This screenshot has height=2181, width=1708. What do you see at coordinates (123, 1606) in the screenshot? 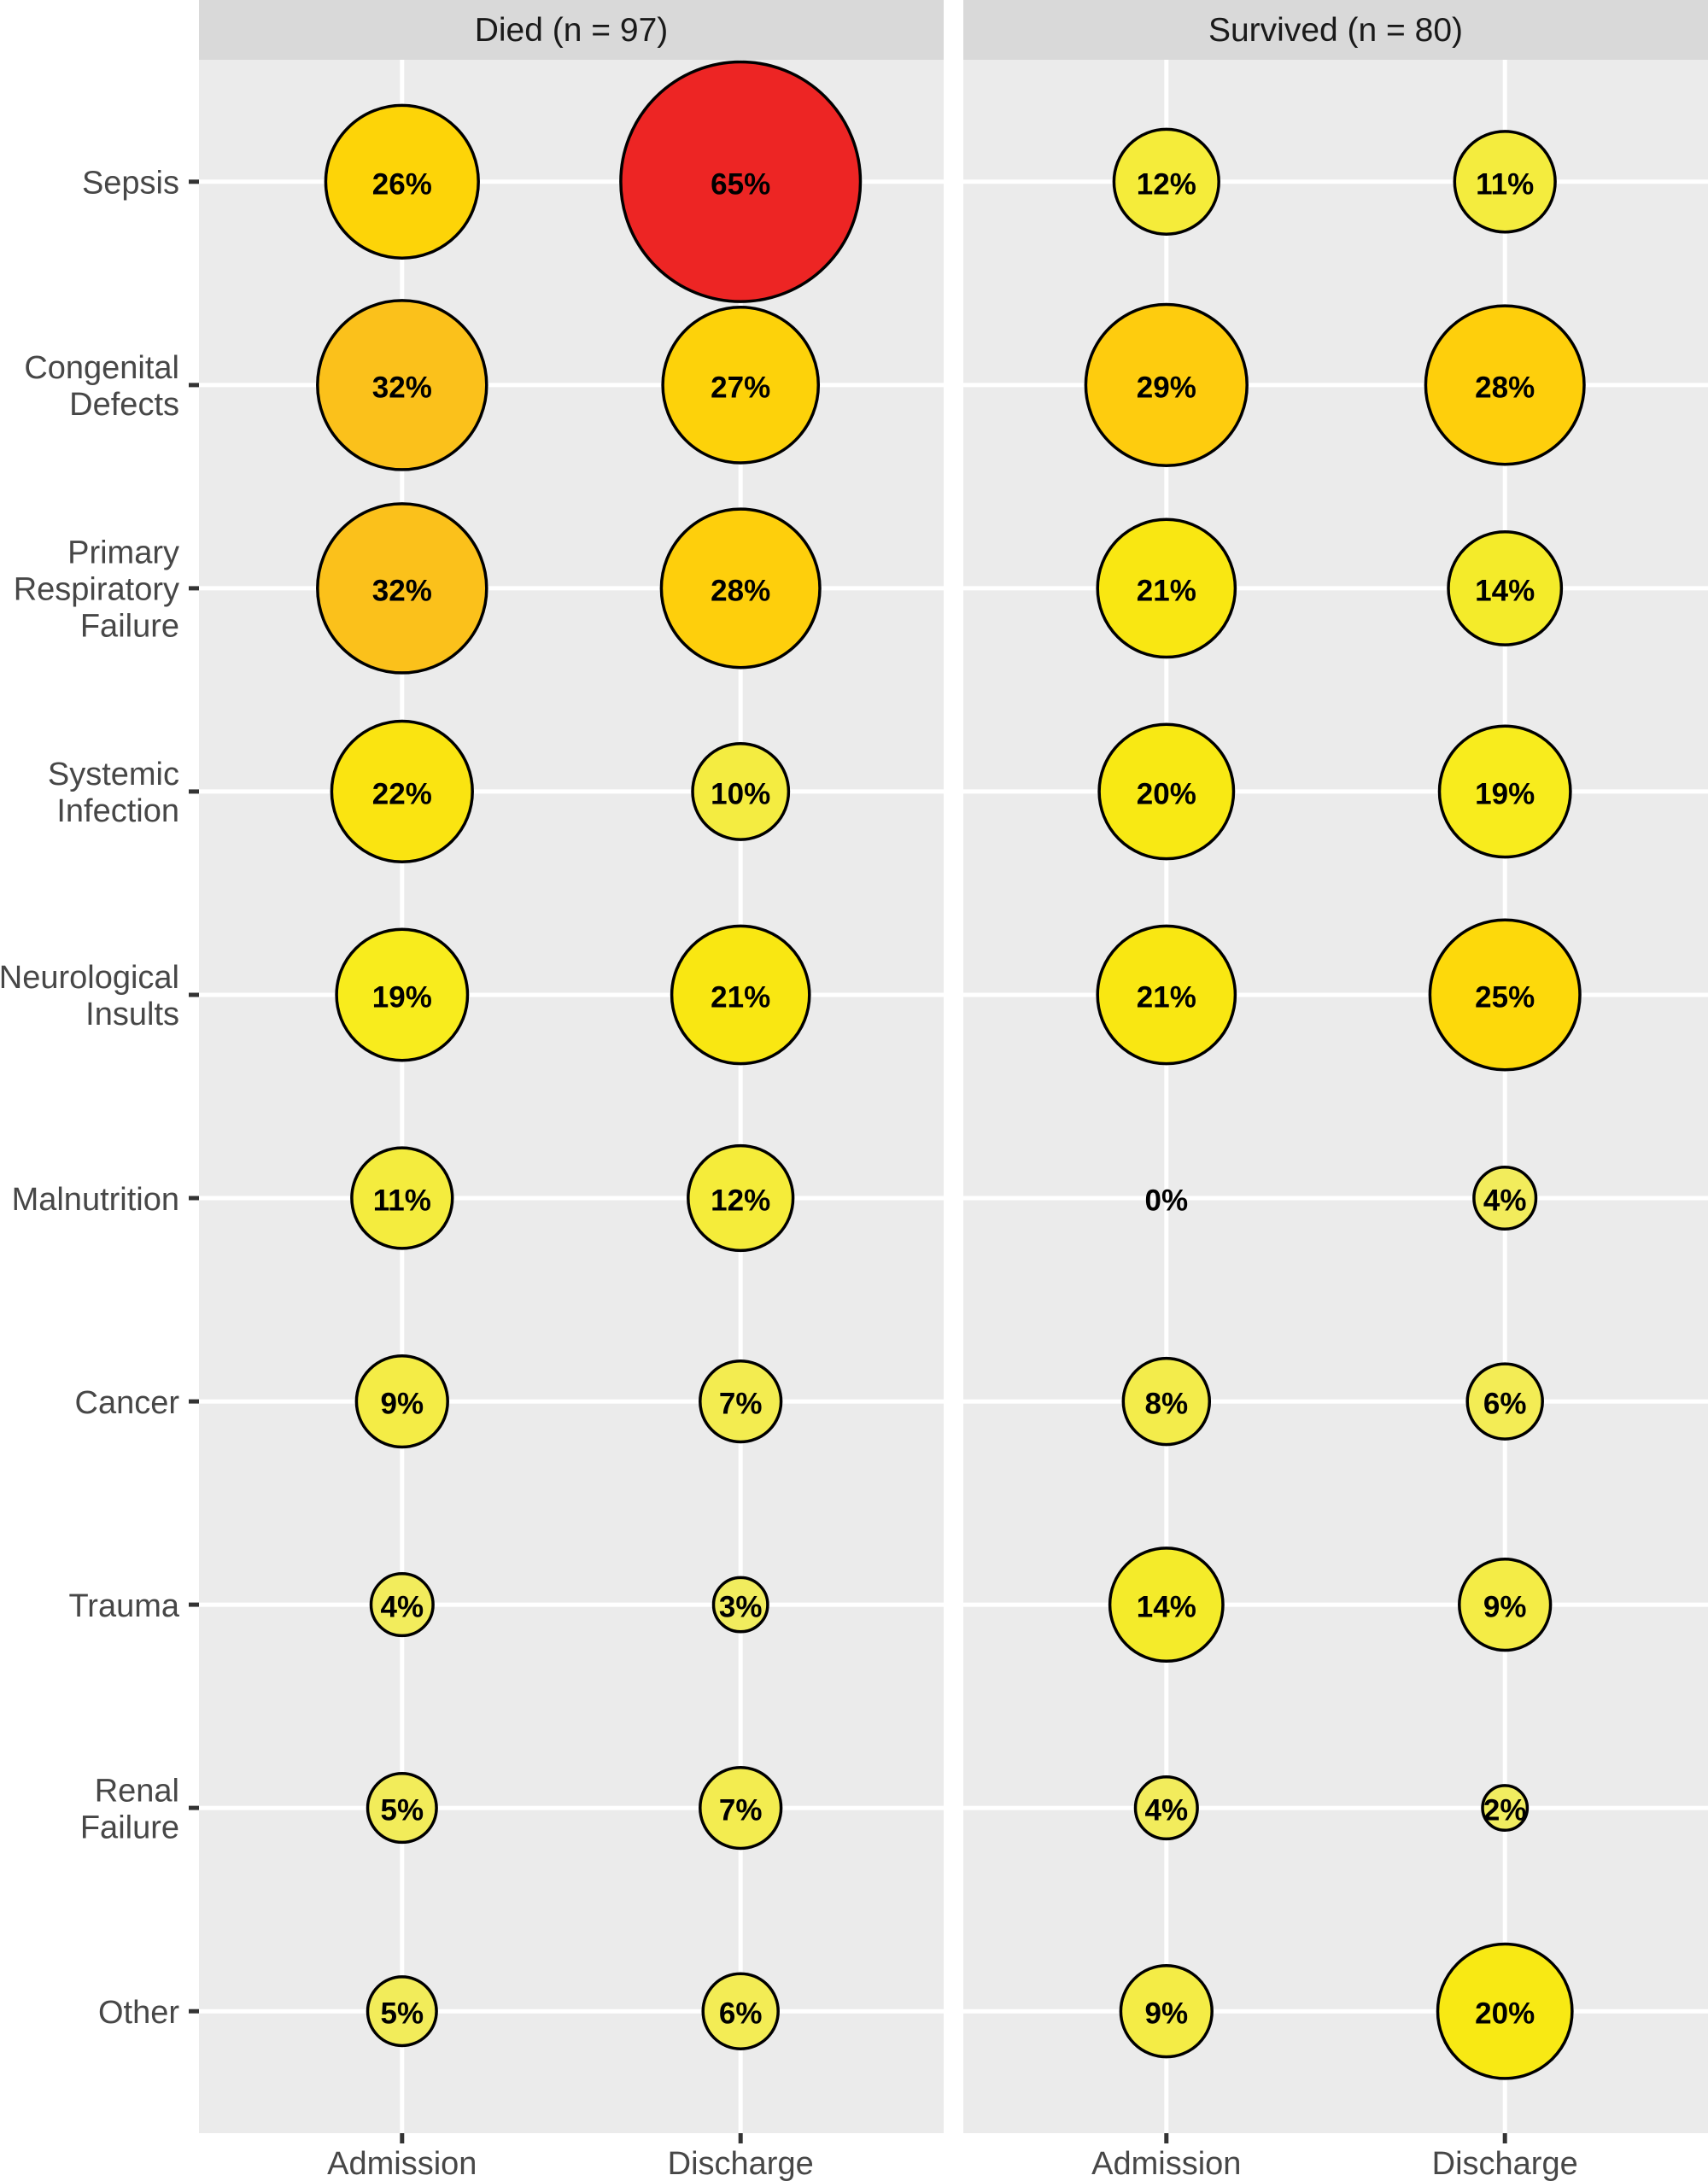
I see `svg-text: Trauma` at bounding box center [123, 1606].